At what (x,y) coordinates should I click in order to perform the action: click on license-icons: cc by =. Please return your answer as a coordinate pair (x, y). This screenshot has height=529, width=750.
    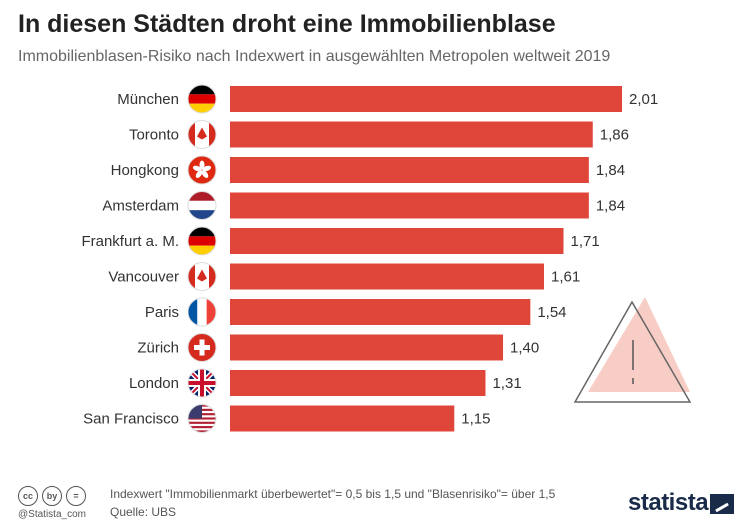
    Looking at the image, I should click on (52, 496).